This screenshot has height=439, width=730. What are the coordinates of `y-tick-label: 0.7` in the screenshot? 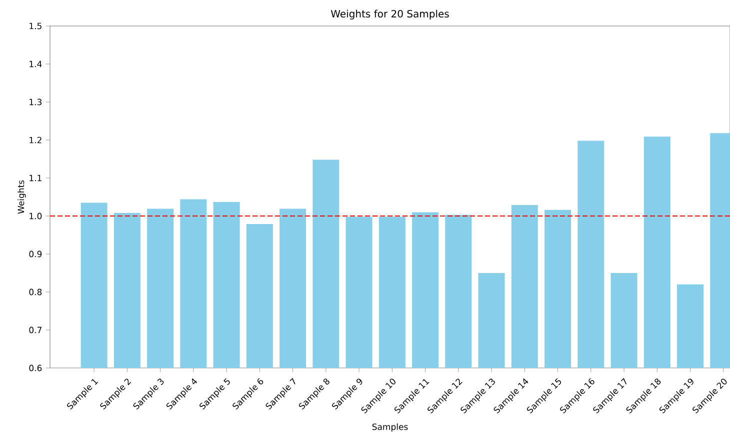 It's located at (35, 330).